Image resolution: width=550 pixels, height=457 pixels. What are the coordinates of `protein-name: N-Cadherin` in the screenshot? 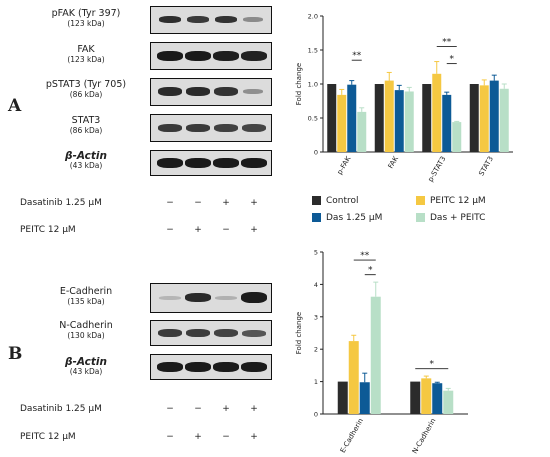 It's located at (86, 325).